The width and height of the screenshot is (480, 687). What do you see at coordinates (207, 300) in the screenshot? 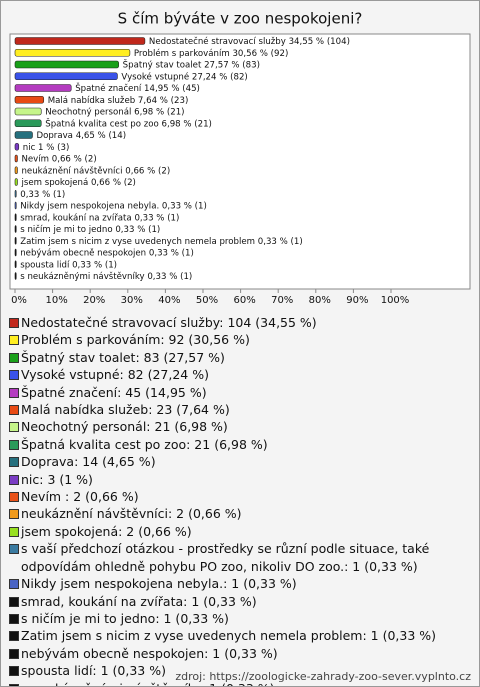
I see `x-tick-label: 50%` at bounding box center [207, 300].